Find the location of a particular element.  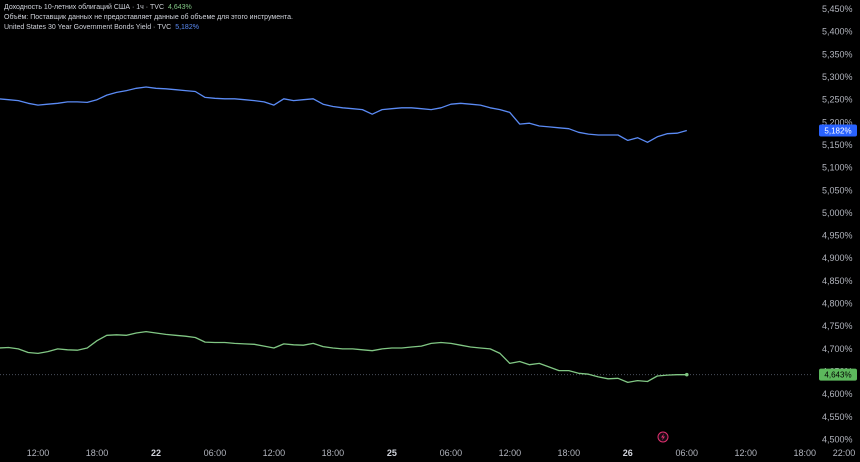

legend-series2-value: 5,182% is located at coordinates (187, 27).